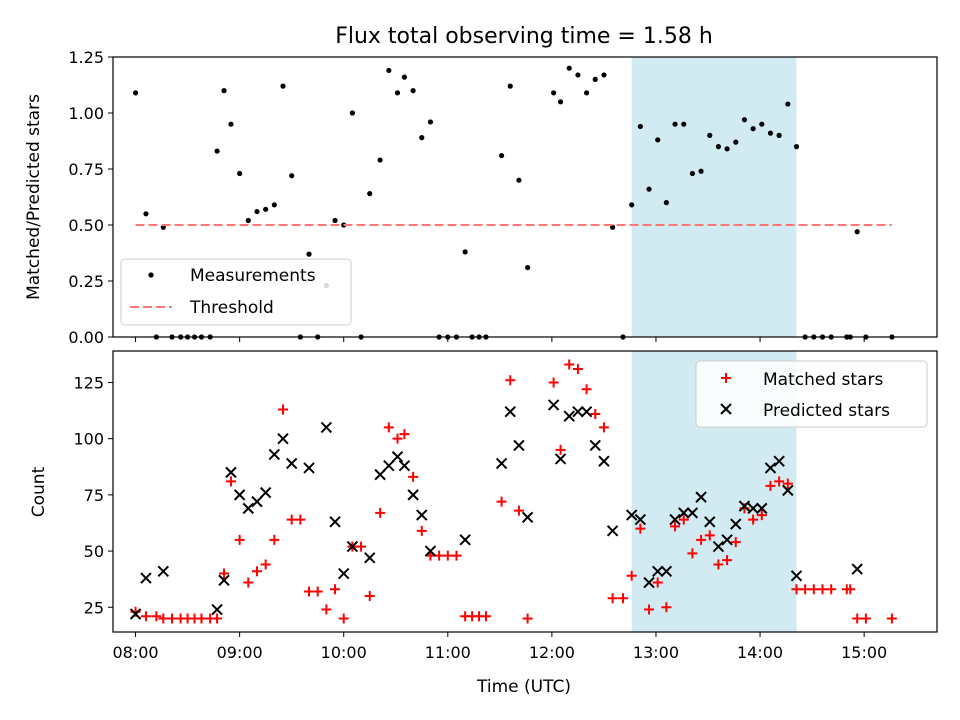 Image resolution: width=960 pixels, height=720 pixels. I want to click on top-y-tick-label: 0.25, so click(86, 281).